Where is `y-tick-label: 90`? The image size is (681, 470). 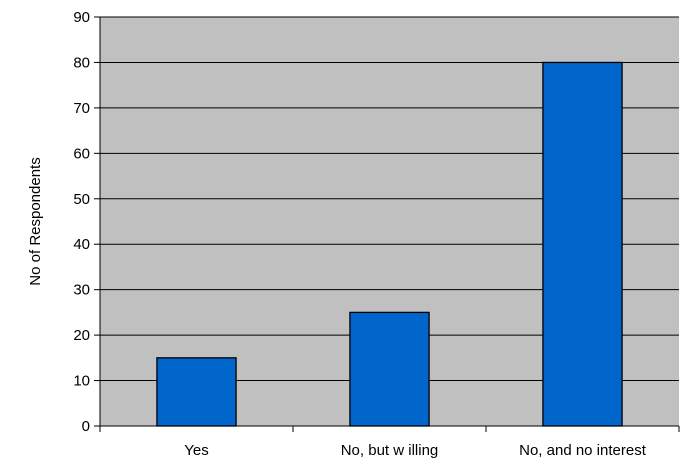 y-tick-label: 90 is located at coordinates (81, 17).